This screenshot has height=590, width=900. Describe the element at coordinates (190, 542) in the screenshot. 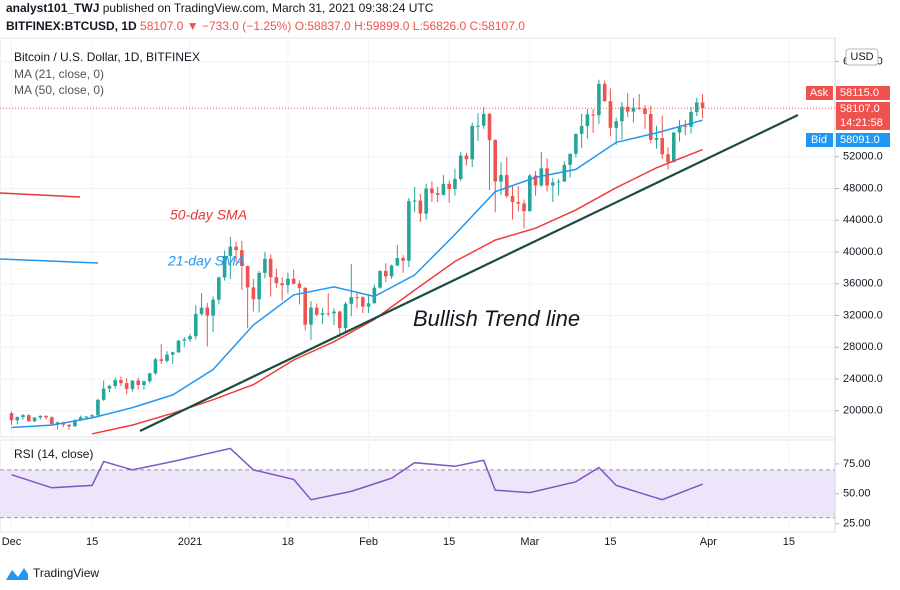

I see `x-tick-label: 2021` at that location.